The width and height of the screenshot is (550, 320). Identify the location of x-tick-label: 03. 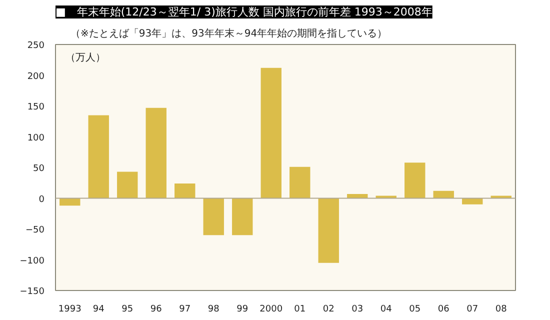
(358, 309).